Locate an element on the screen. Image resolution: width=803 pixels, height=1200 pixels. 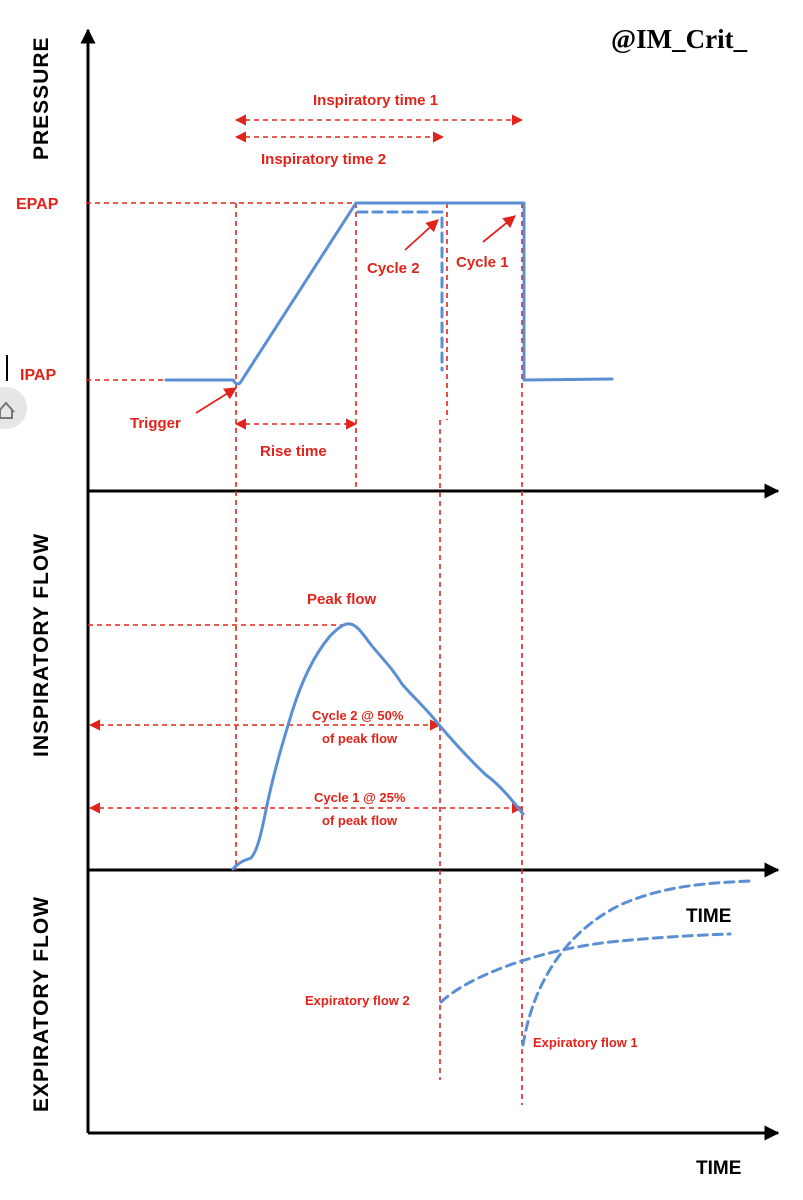
brand-watermark: @IM_Crit_ is located at coordinates (679, 39).